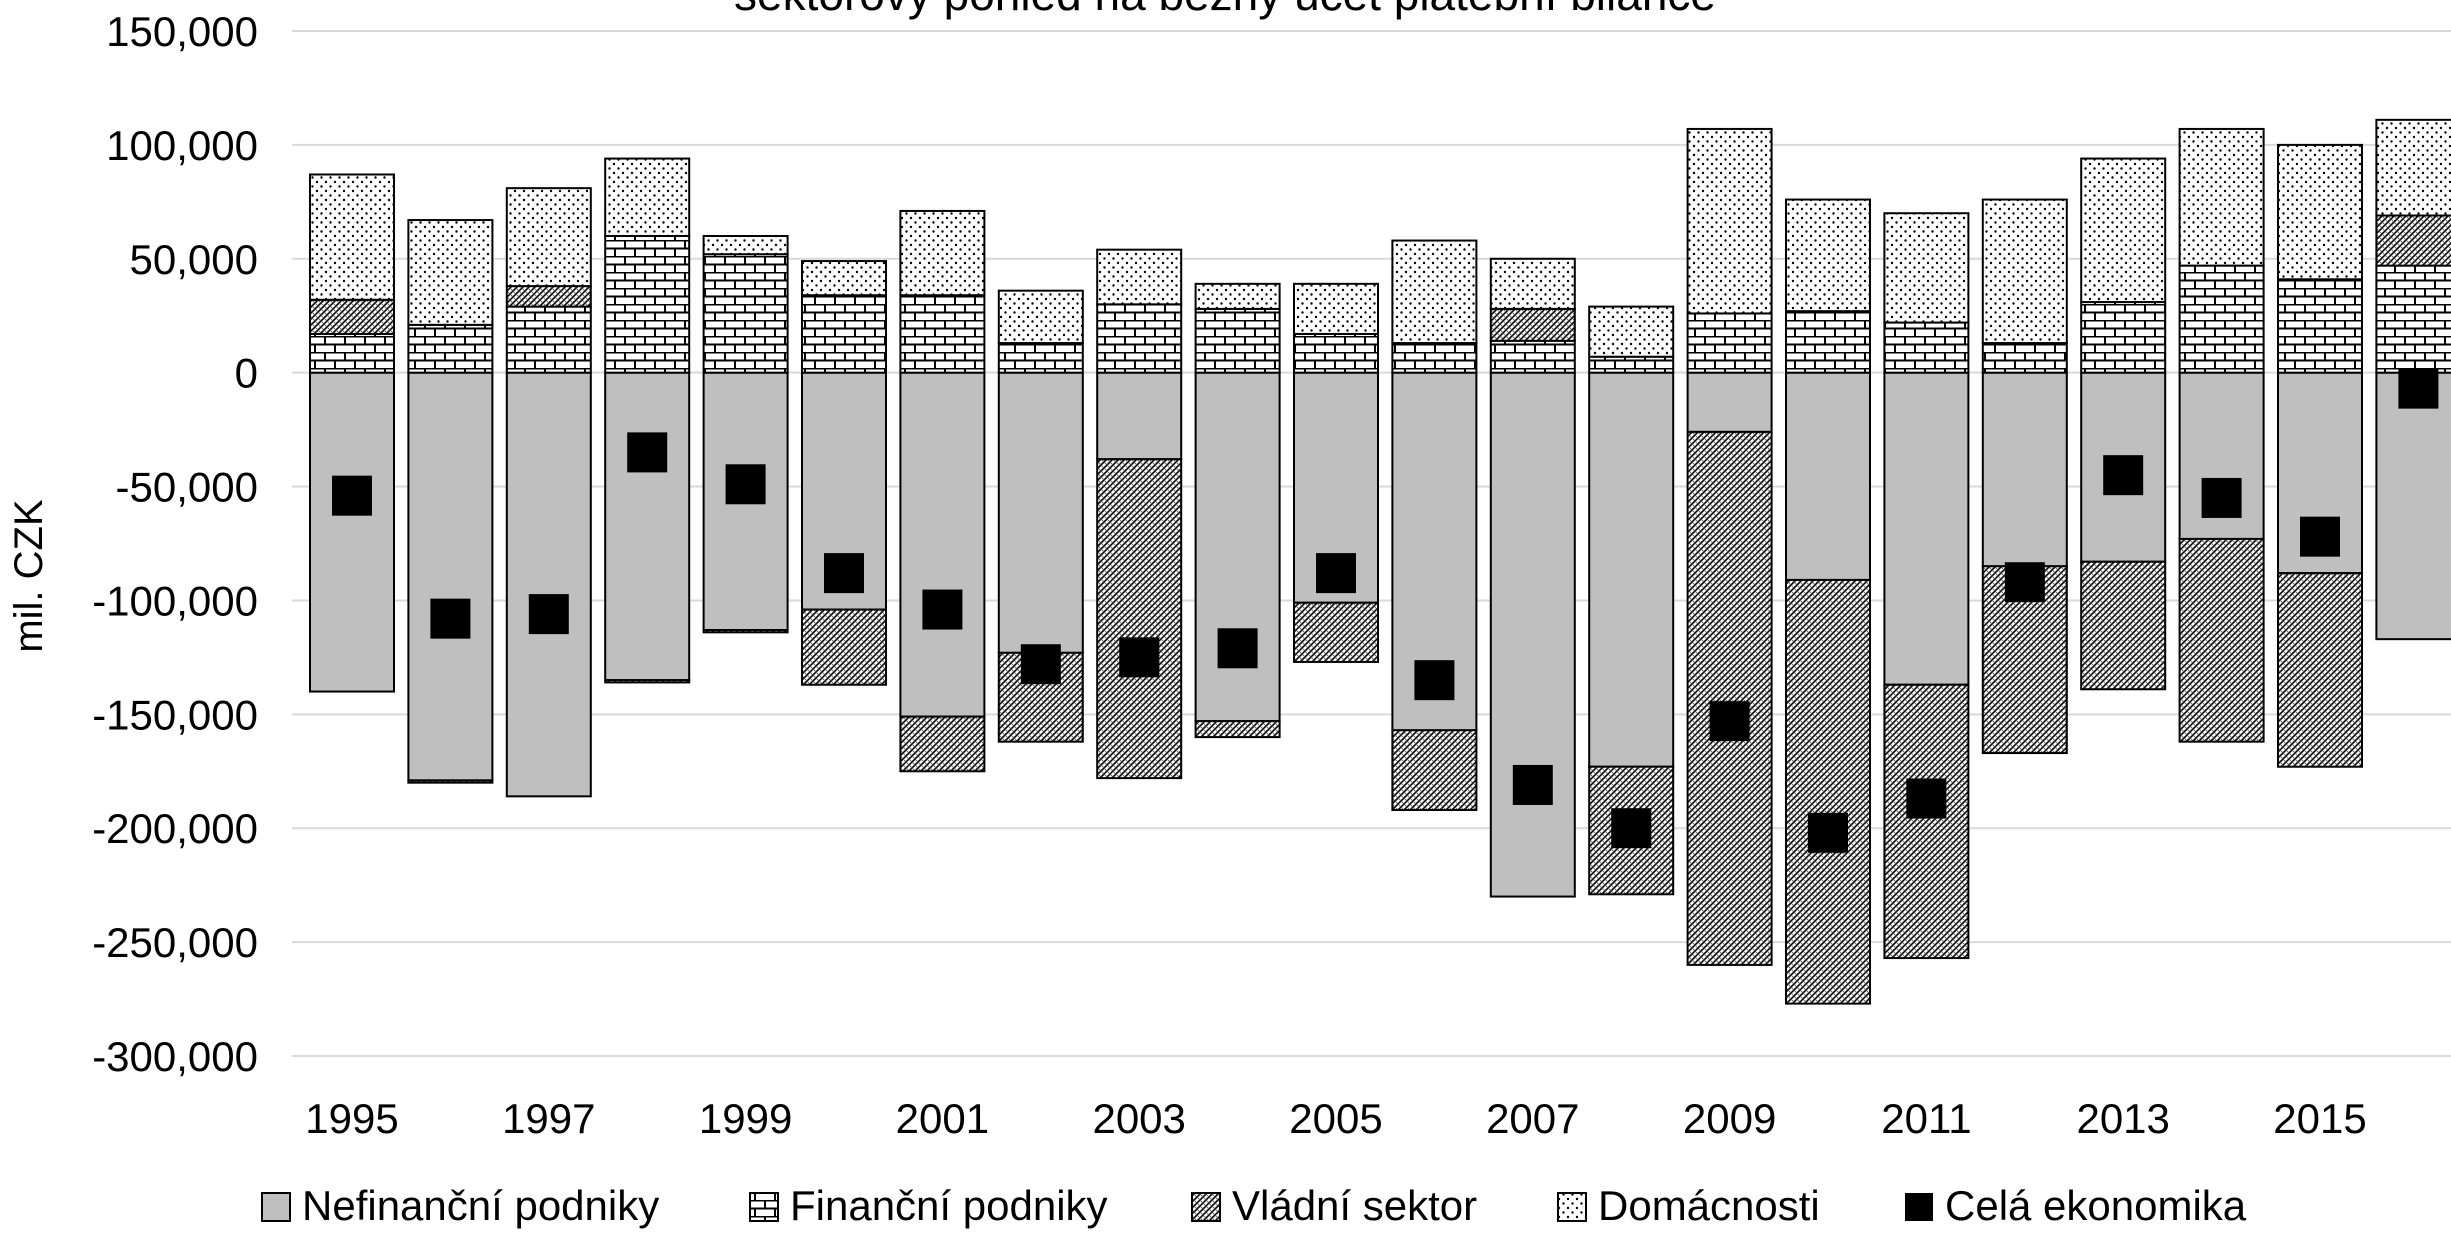 This screenshot has height=1242, width=2451. What do you see at coordinates (1040, 358) in the screenshot?
I see `bar-segment-2002-finan-n-podniky` at bounding box center [1040, 358].